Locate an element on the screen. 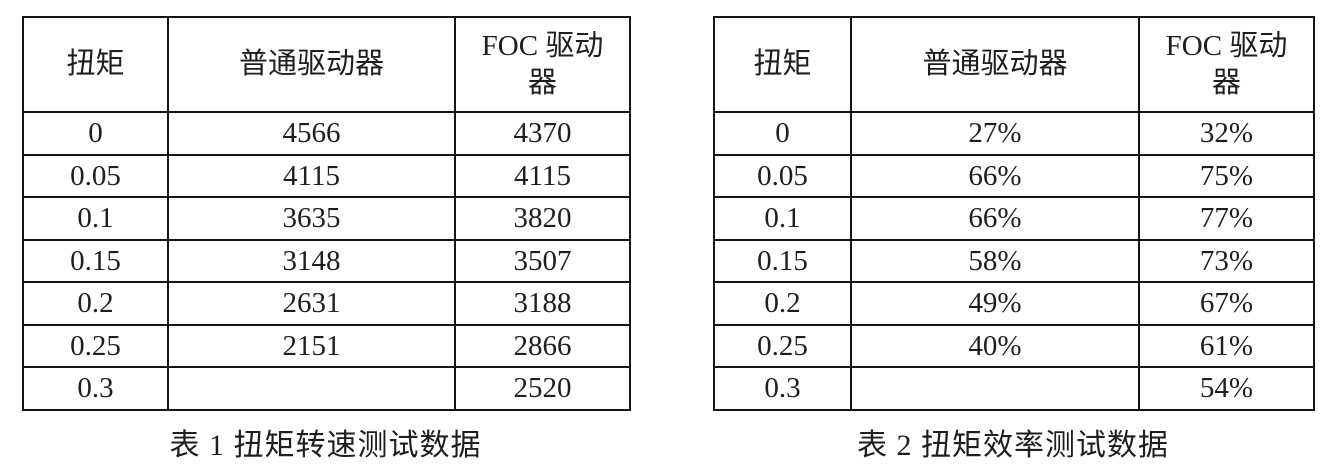 Image resolution: width=1342 pixels, height=472 pixels. table-row: 0.05 4115 4115 is located at coordinates (326, 175).